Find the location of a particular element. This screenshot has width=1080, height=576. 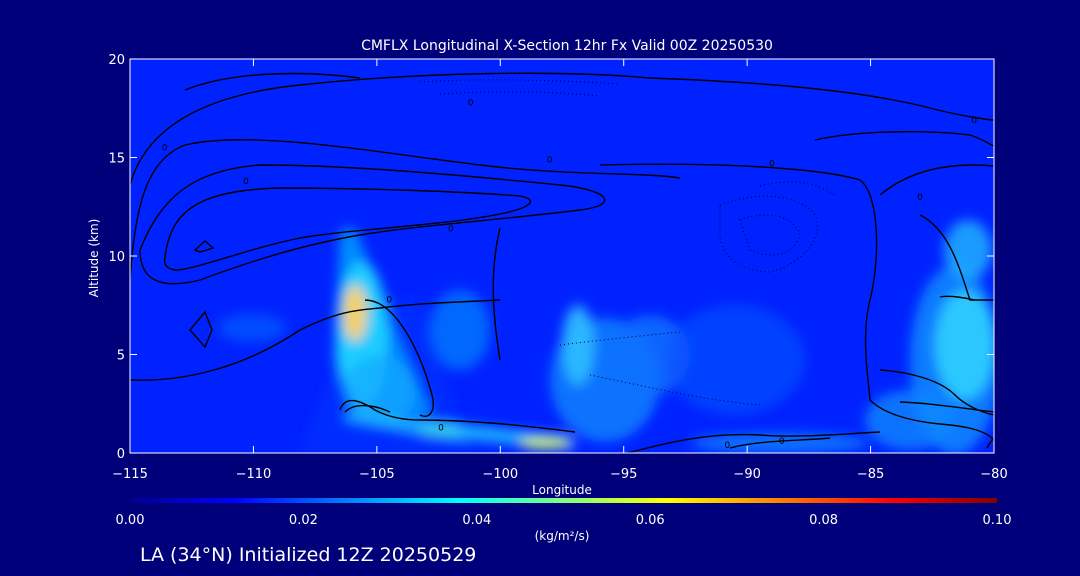

x-tick-label: −110 is located at coordinates (254, 474).